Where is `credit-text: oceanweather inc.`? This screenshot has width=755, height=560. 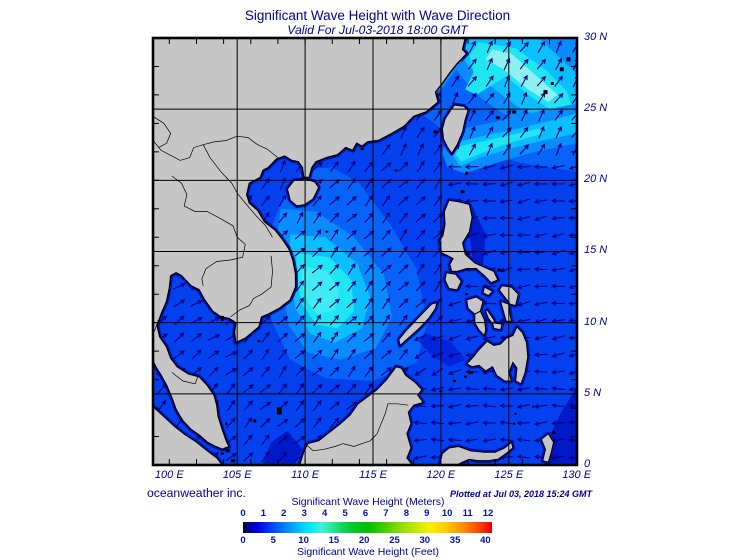
credit-text: oceanweather inc. is located at coordinates (196, 493).